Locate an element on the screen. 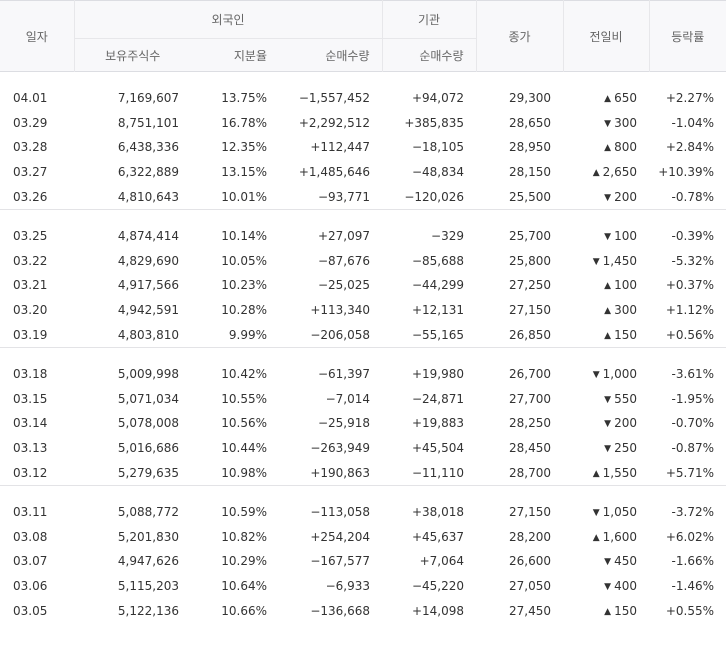  cell-rate: -3.61% is located at coordinates (692, 374).